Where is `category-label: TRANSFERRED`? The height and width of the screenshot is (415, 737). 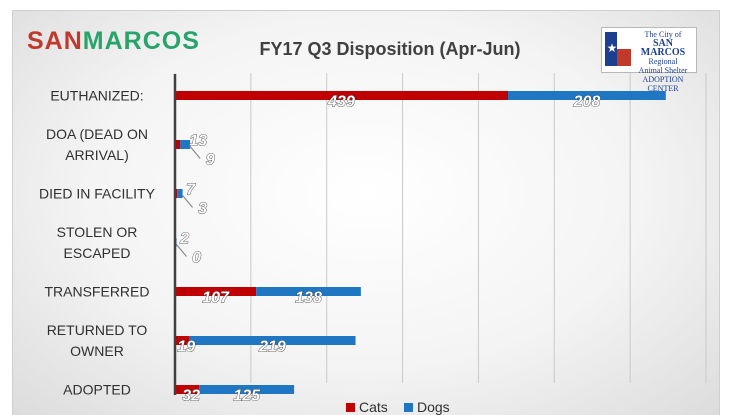
category-label: TRANSFERRED is located at coordinates (96, 292).